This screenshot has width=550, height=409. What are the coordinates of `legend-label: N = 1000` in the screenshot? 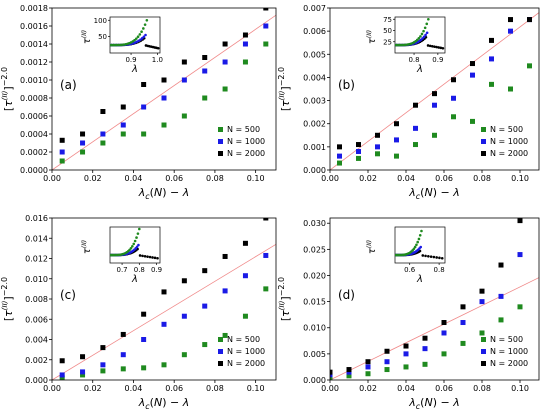 It's located at (246, 141).